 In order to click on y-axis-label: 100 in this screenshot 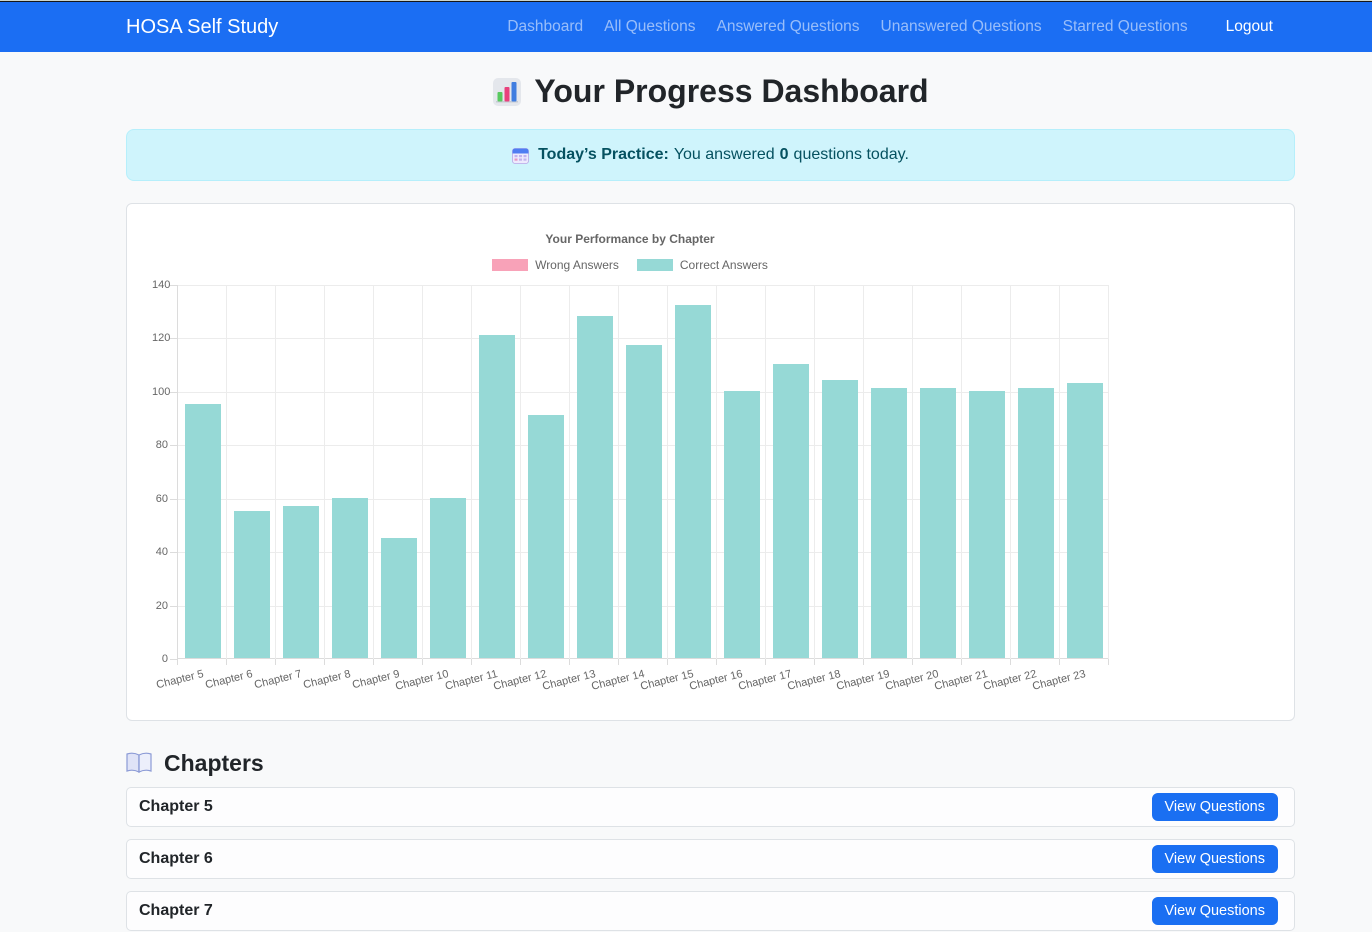, I will do `click(161, 391)`.